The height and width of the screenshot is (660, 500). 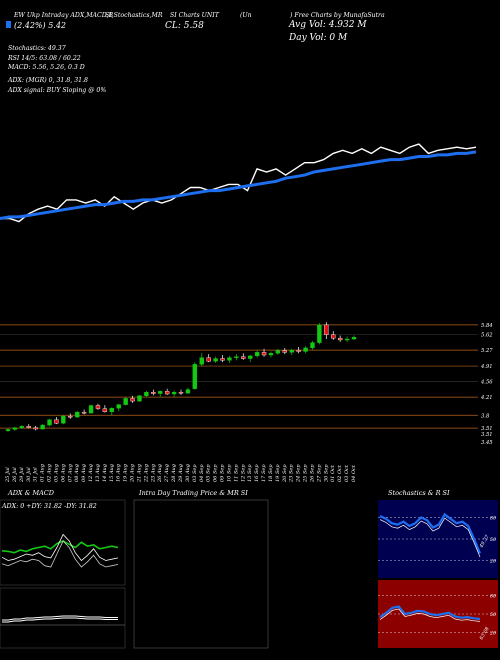 I want to click on date-axis-label: 02 Aug, so click(x=50, y=473).